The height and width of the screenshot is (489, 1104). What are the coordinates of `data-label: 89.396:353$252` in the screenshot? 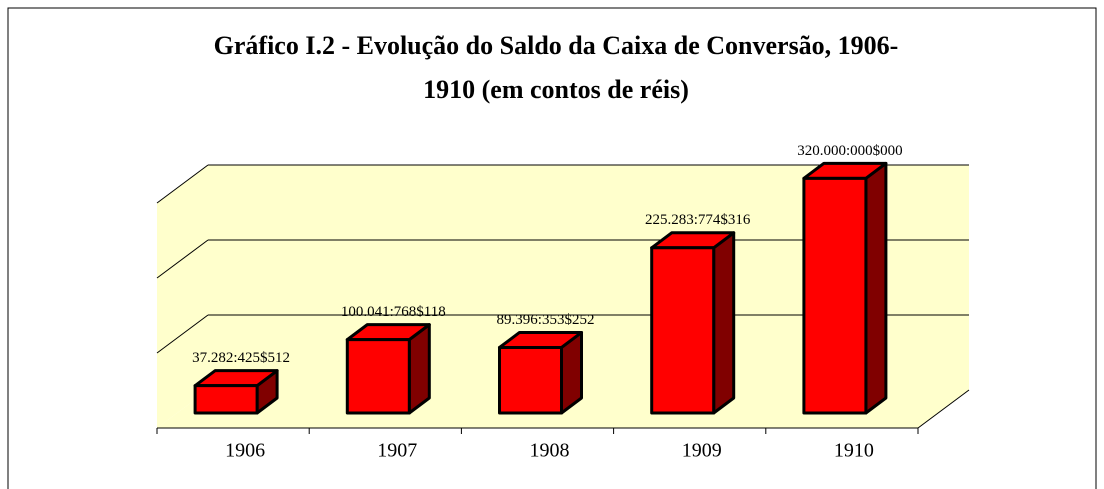 It's located at (546, 320).